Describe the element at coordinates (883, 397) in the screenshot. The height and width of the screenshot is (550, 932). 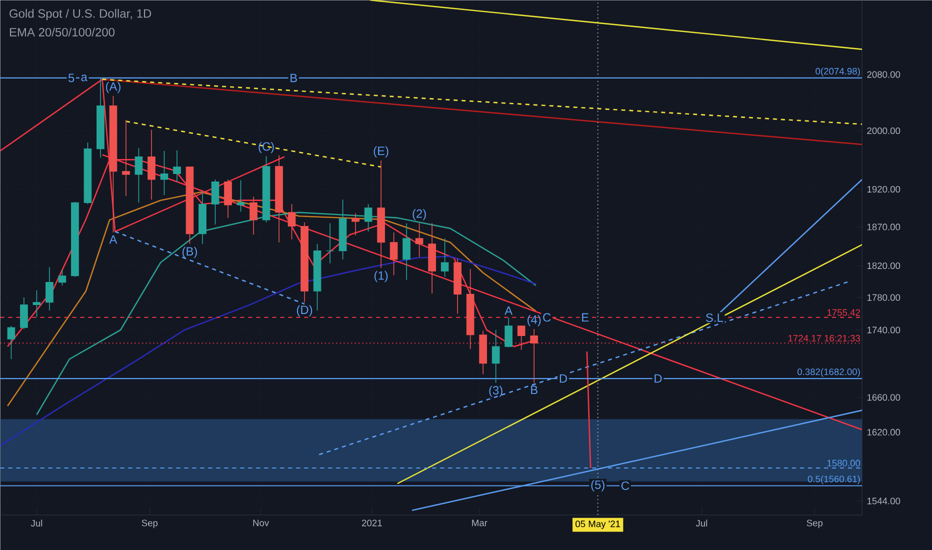
I see `y-tick-label: 1660.00` at that location.